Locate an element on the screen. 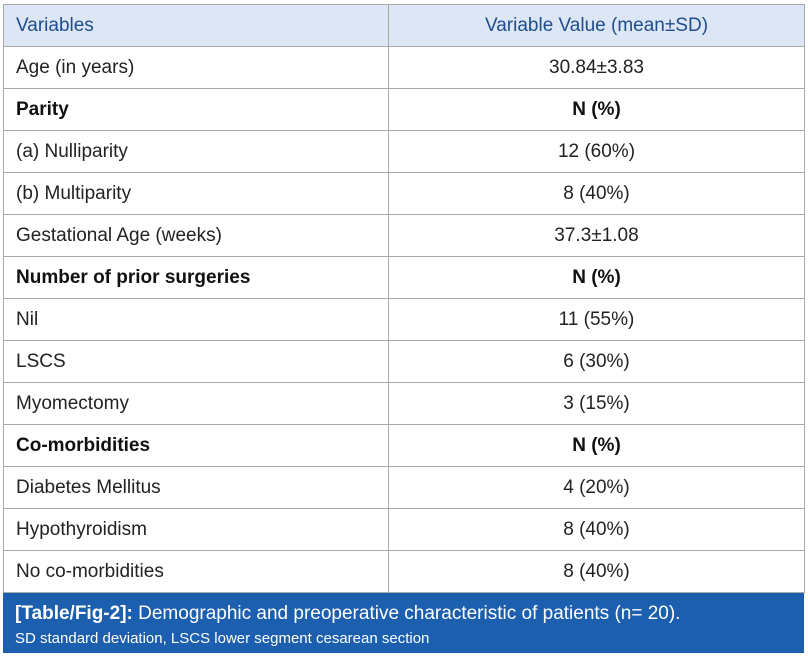 The width and height of the screenshot is (808, 660). section-row: Parity N (%) is located at coordinates (404, 109).